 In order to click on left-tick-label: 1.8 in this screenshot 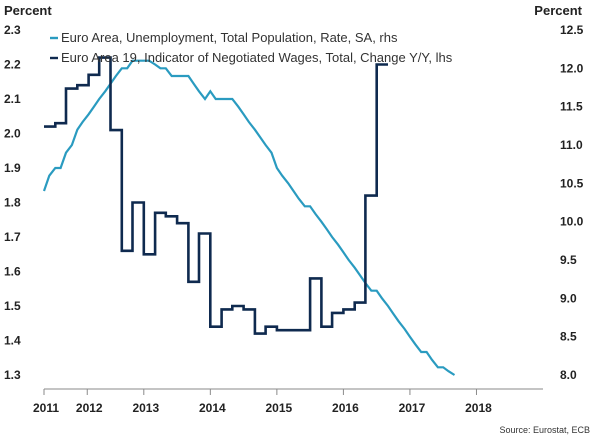, I will do `click(12, 203)`.